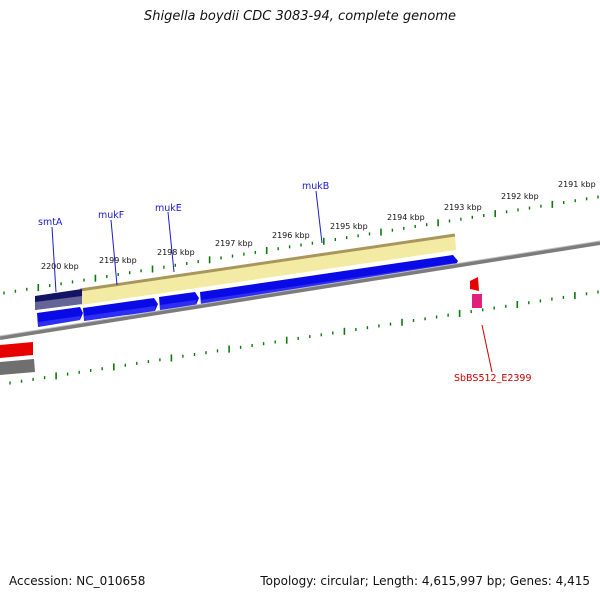 The width and height of the screenshot is (600, 600). I want to click on gene-label-mukF: mukF, so click(111, 215).